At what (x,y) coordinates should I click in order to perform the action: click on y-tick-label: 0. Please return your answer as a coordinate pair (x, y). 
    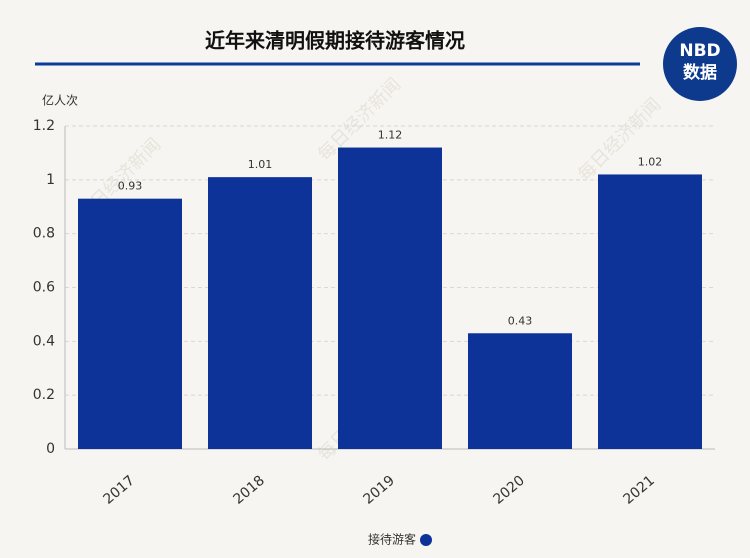
    Looking at the image, I should click on (50, 449).